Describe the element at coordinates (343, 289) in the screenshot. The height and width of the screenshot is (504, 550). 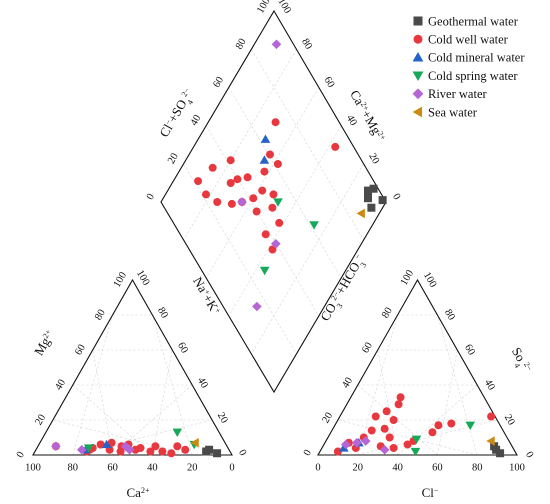
I see `axis-label-co3-hco3: CO32−+HCO3−` at that location.